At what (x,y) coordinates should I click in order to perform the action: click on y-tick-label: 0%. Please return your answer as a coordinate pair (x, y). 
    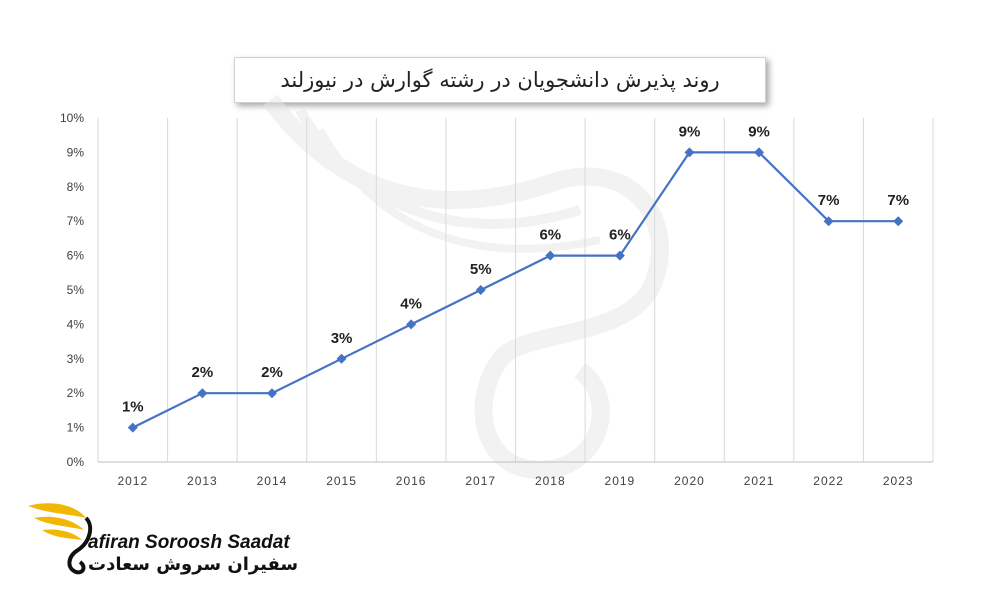
    Looking at the image, I should click on (76, 462).